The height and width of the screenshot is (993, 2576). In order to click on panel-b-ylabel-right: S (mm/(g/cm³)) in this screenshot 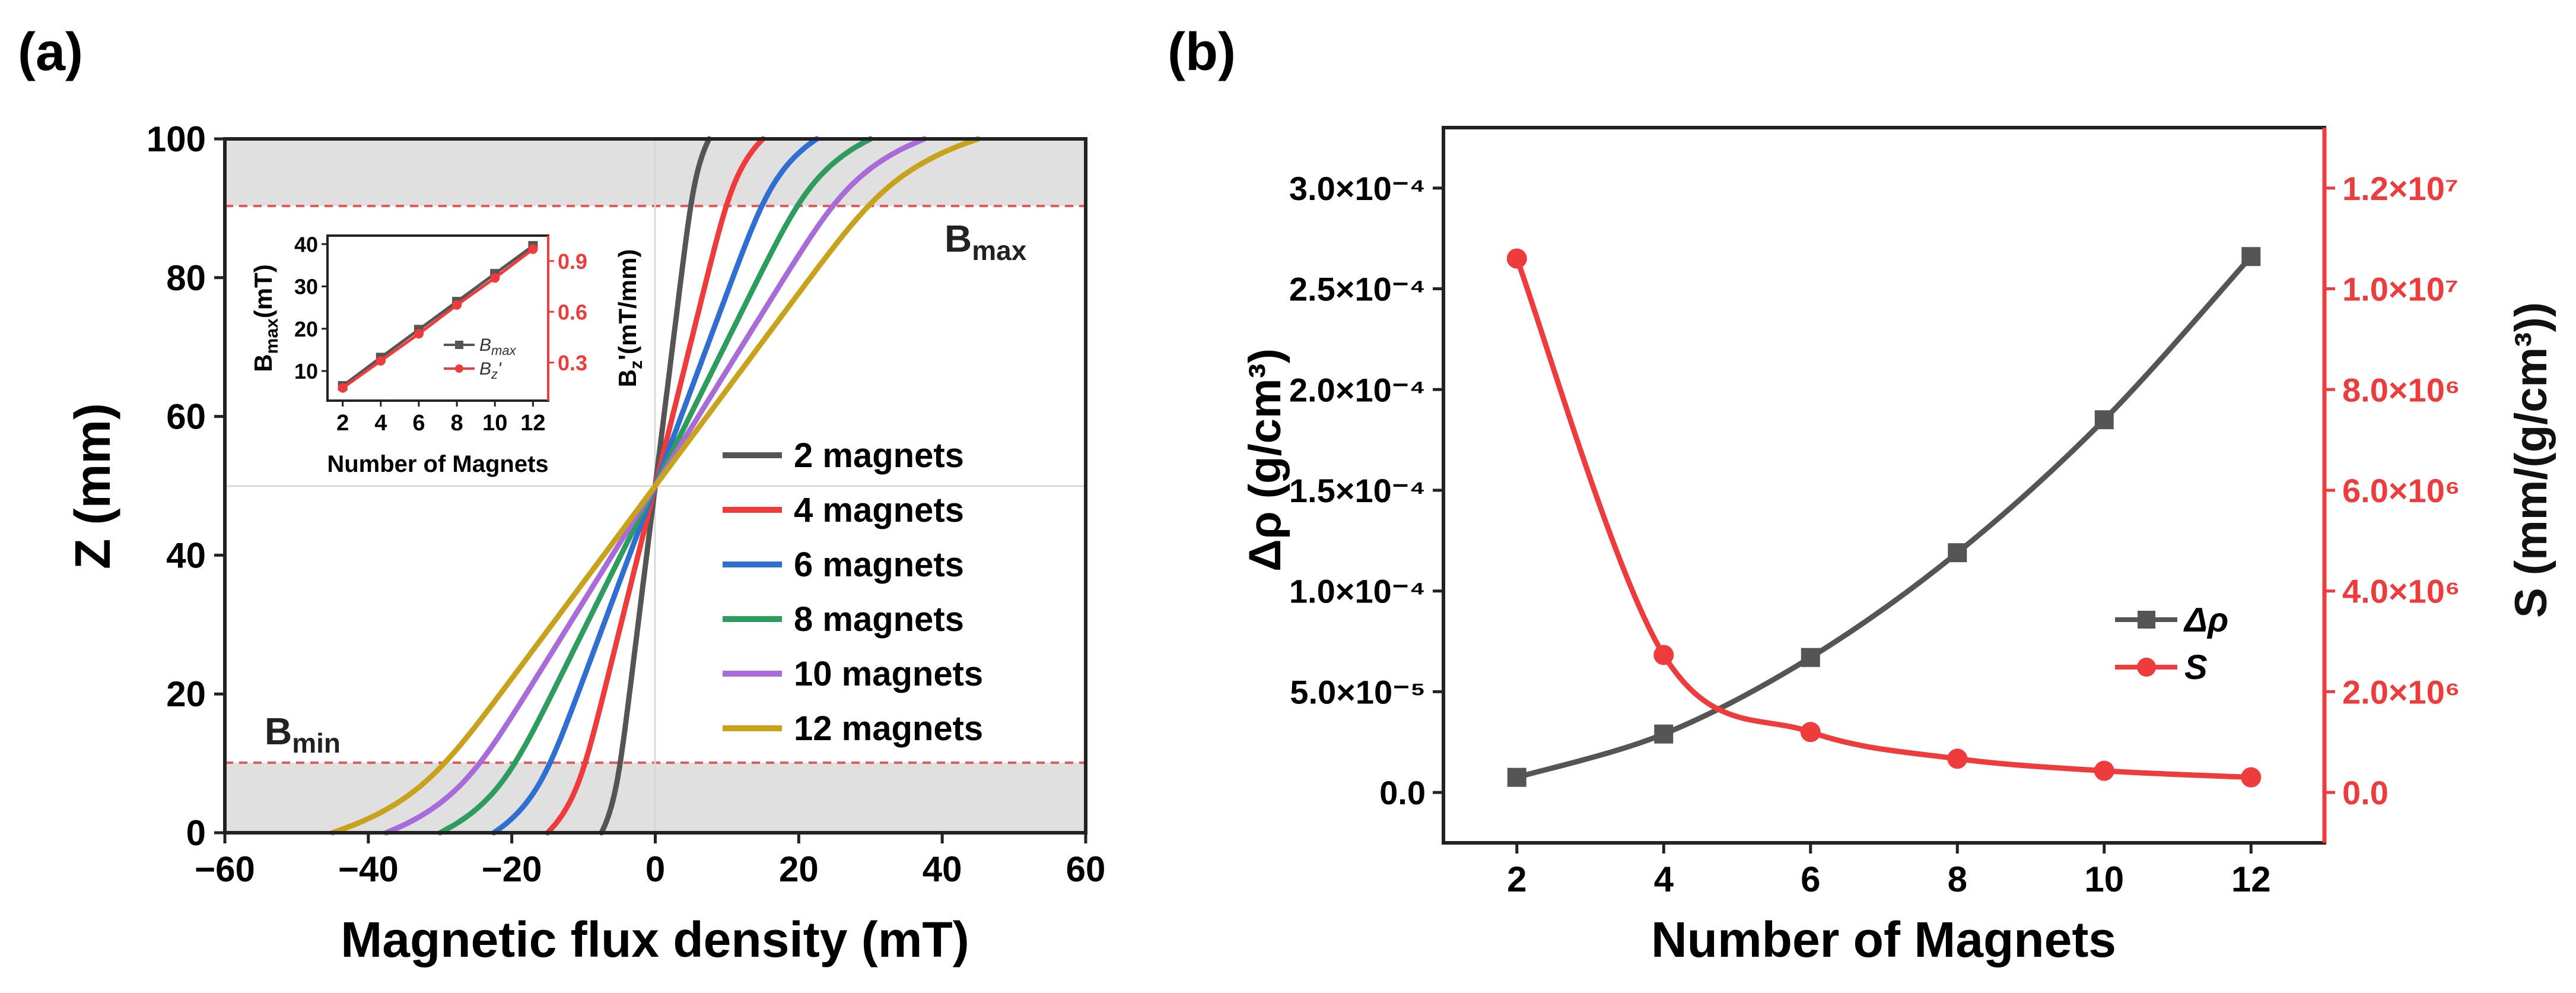, I will do `click(2531, 460)`.